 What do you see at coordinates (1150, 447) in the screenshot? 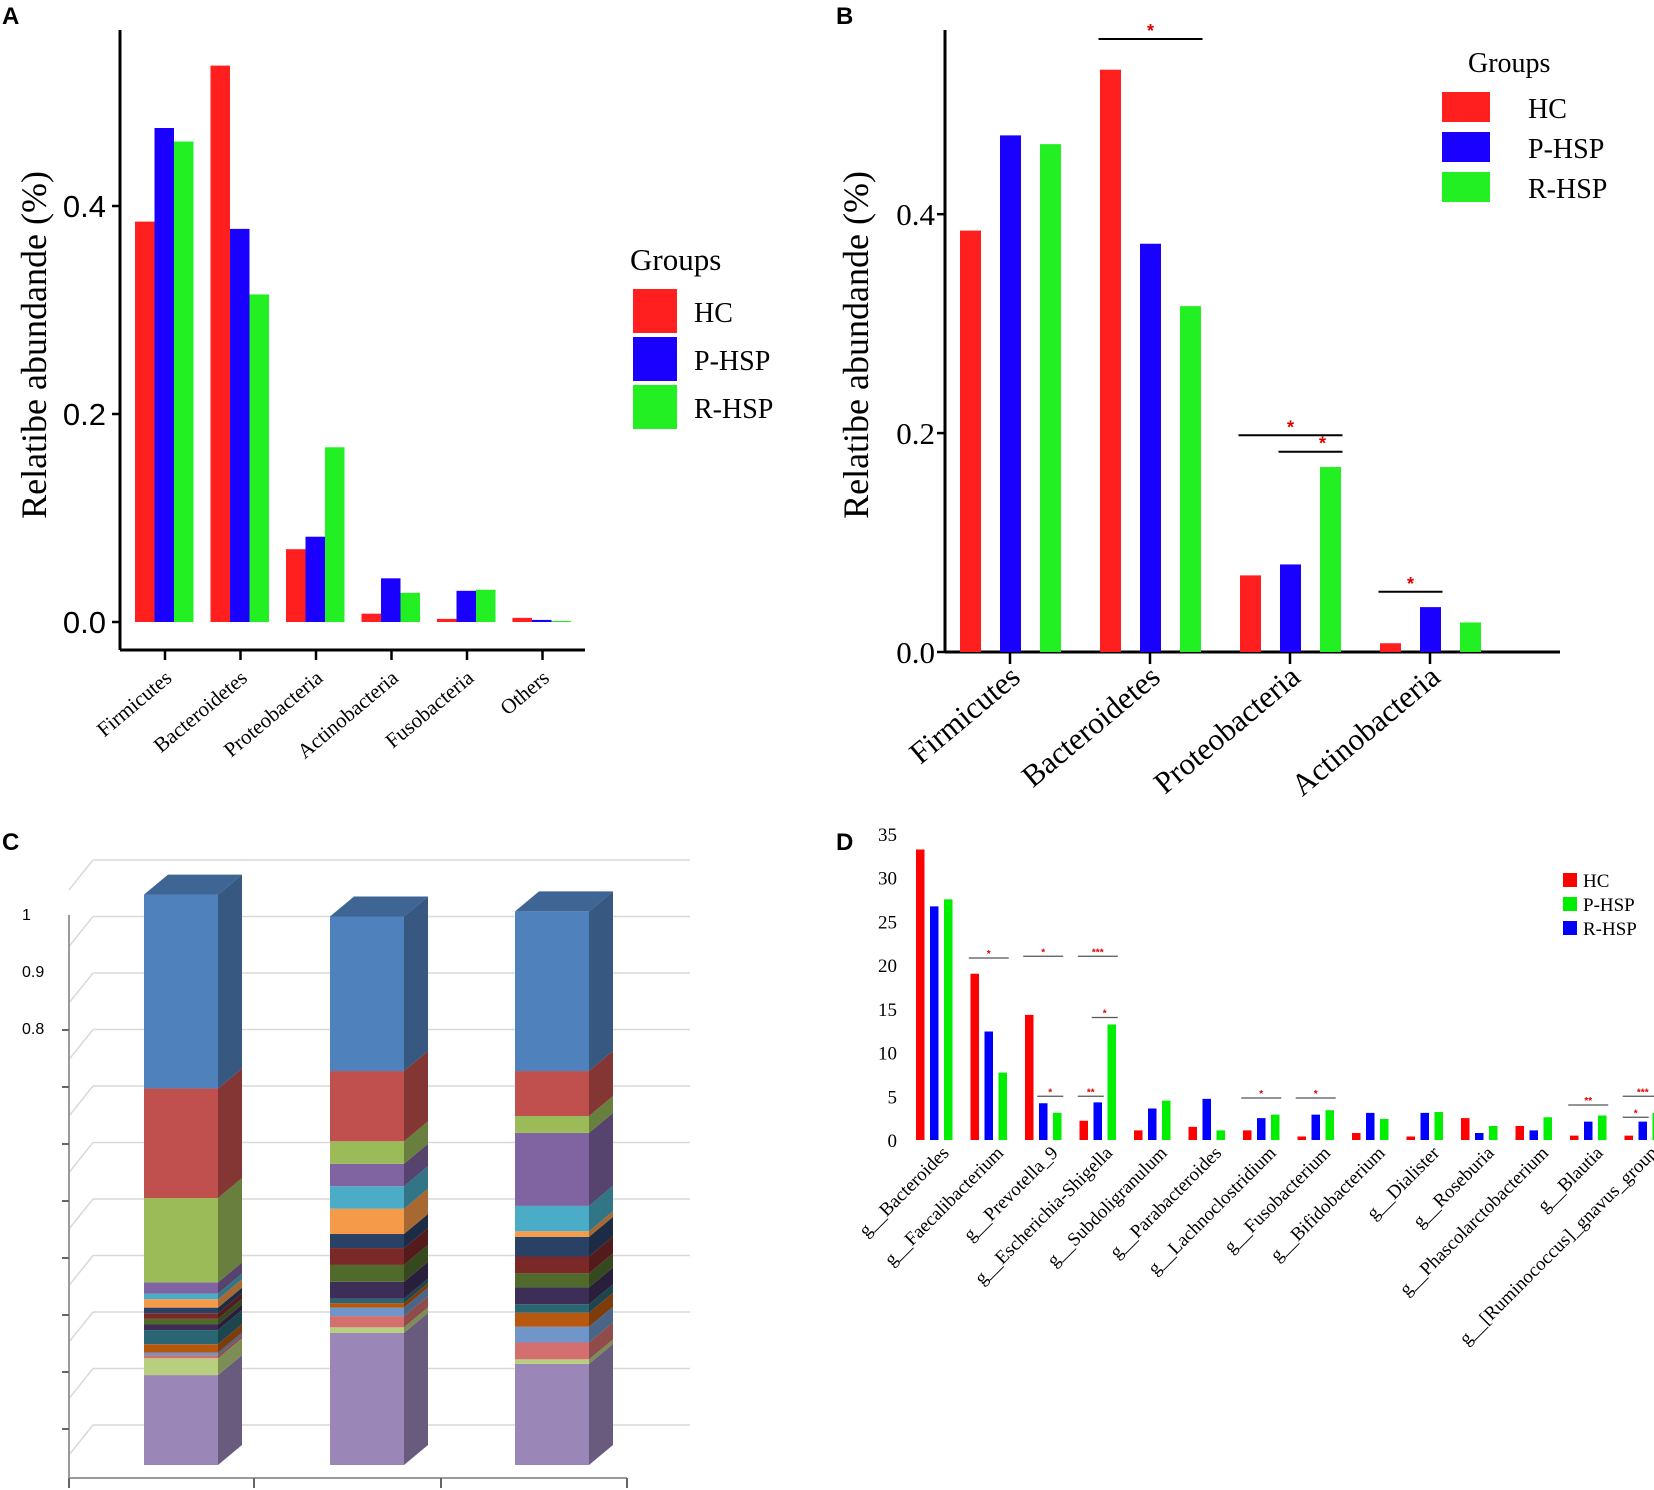
I see `b-bar-p-hsp` at bounding box center [1150, 447].